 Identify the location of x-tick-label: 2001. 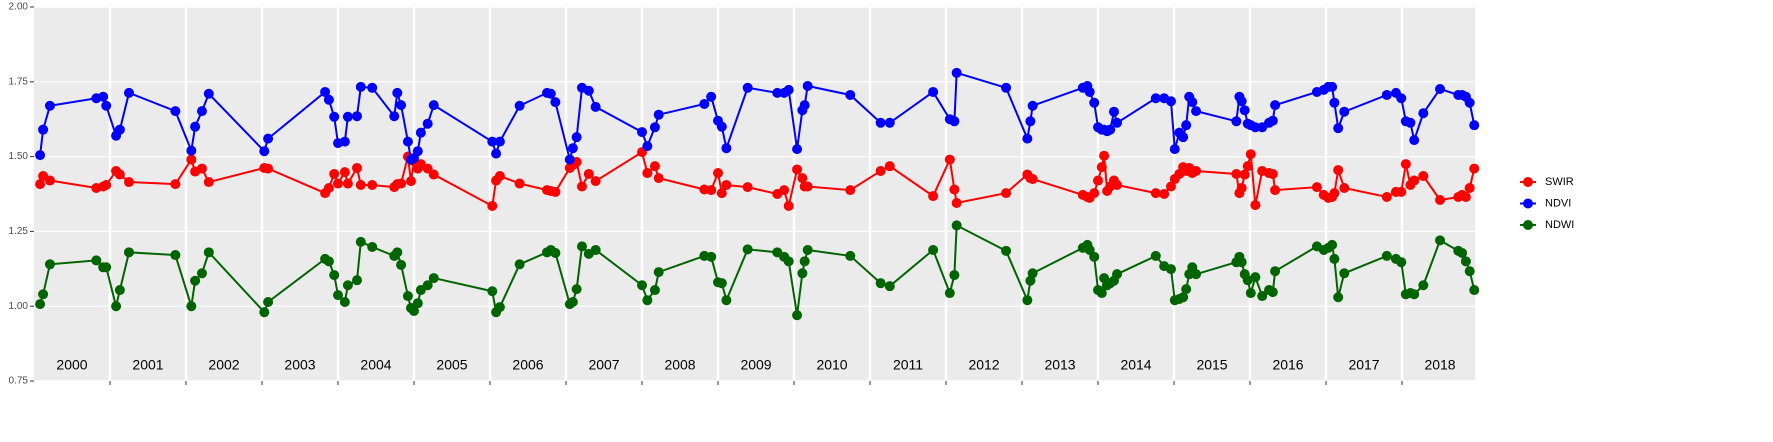
(147, 365).